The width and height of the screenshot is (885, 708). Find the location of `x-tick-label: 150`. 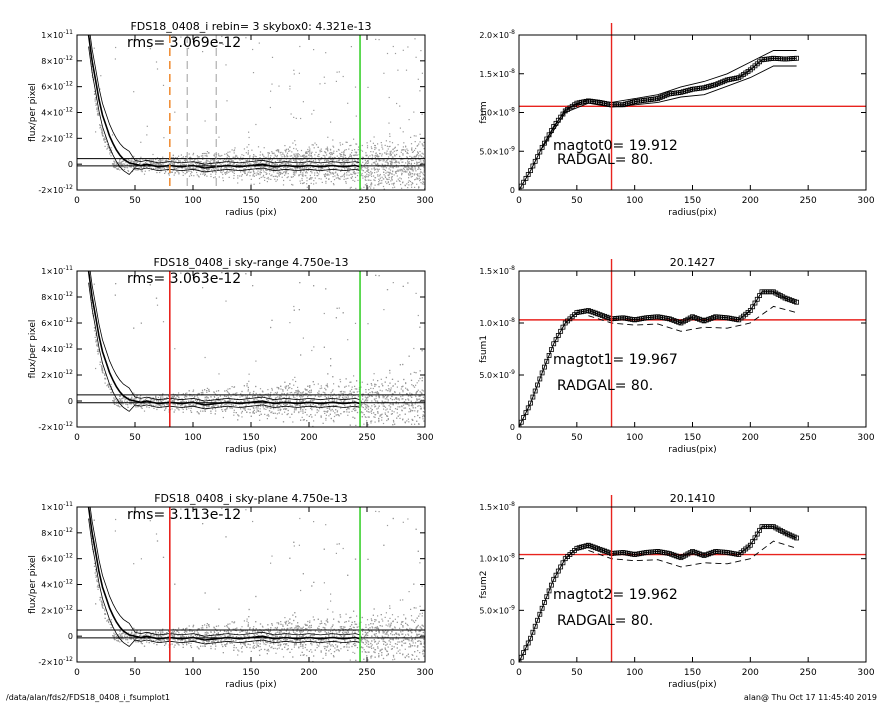

x-tick-label: 150 is located at coordinates (250, 201).